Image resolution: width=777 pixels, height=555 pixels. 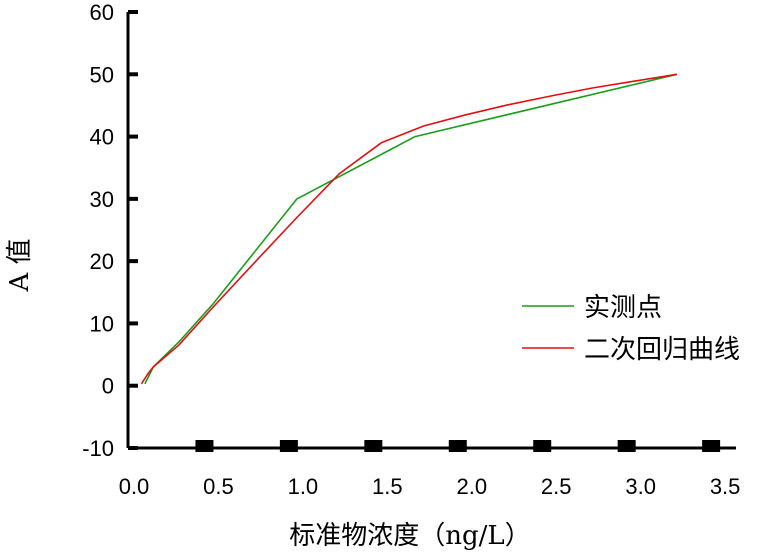 What do you see at coordinates (556, 486) in the screenshot?
I see `x-tick-label: 2.5` at bounding box center [556, 486].